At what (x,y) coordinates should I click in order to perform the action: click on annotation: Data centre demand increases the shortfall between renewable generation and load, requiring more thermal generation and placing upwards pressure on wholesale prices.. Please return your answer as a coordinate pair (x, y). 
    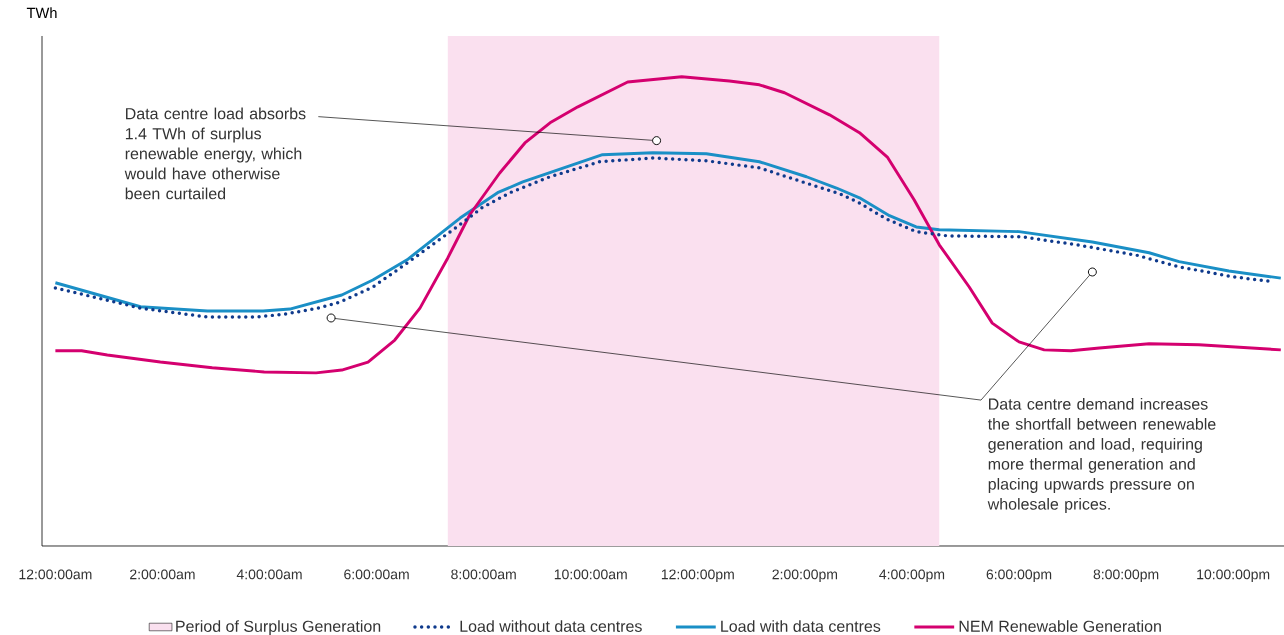
    Looking at the image, I should click on (1101, 455).